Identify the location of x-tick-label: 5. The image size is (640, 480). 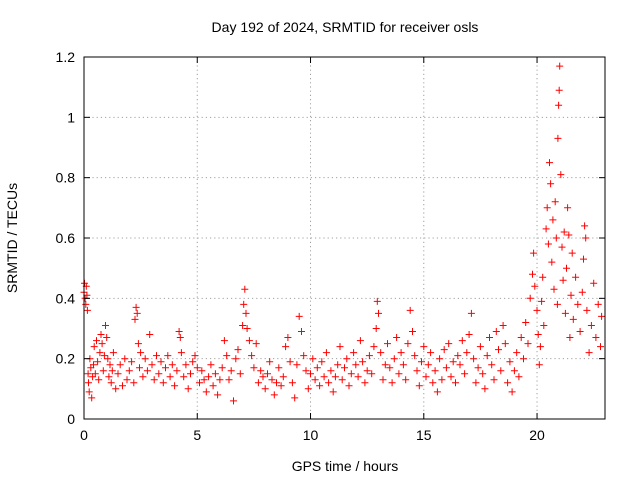
(197, 435).